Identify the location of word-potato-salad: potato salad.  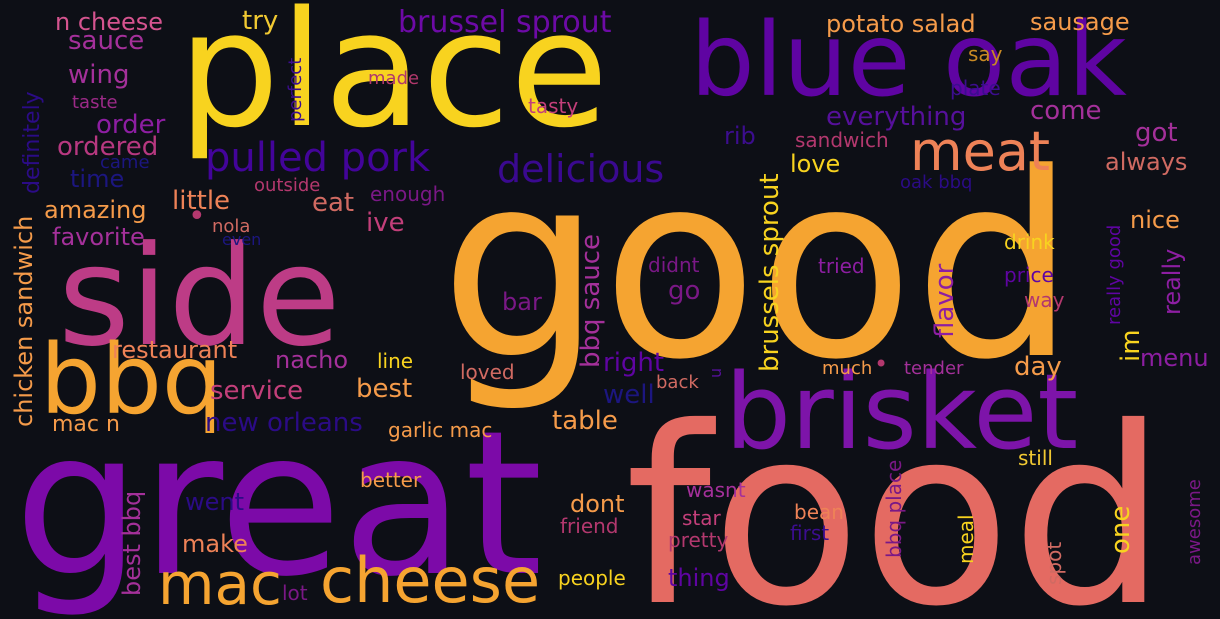
(901, 24).